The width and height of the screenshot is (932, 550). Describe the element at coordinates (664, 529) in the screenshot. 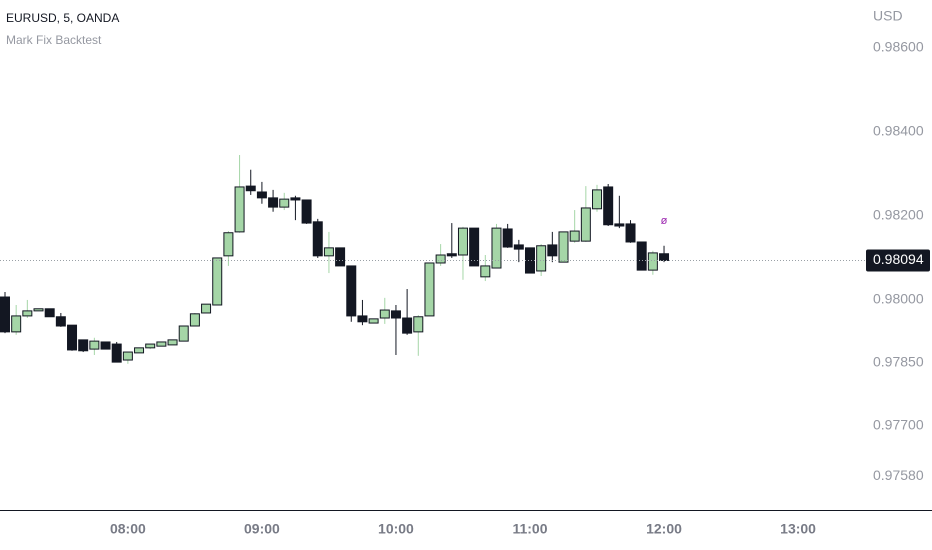

I see `x-tick-label: 12:00` at that location.